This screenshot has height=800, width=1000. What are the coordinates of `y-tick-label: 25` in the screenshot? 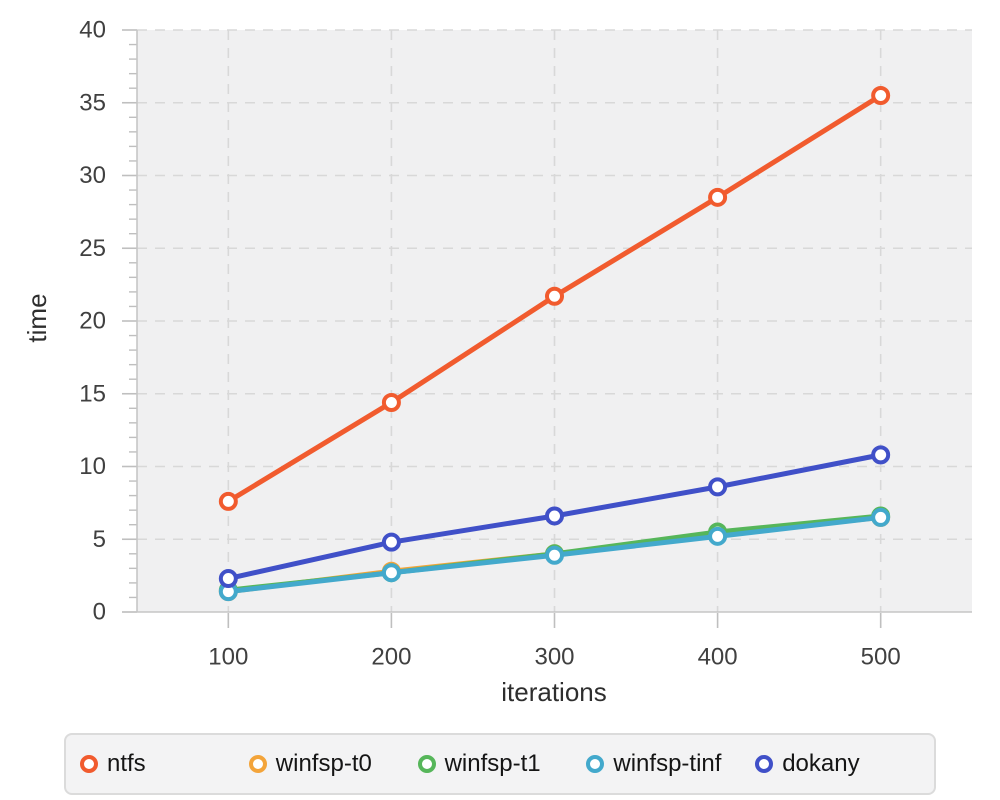 It's located at (92, 248).